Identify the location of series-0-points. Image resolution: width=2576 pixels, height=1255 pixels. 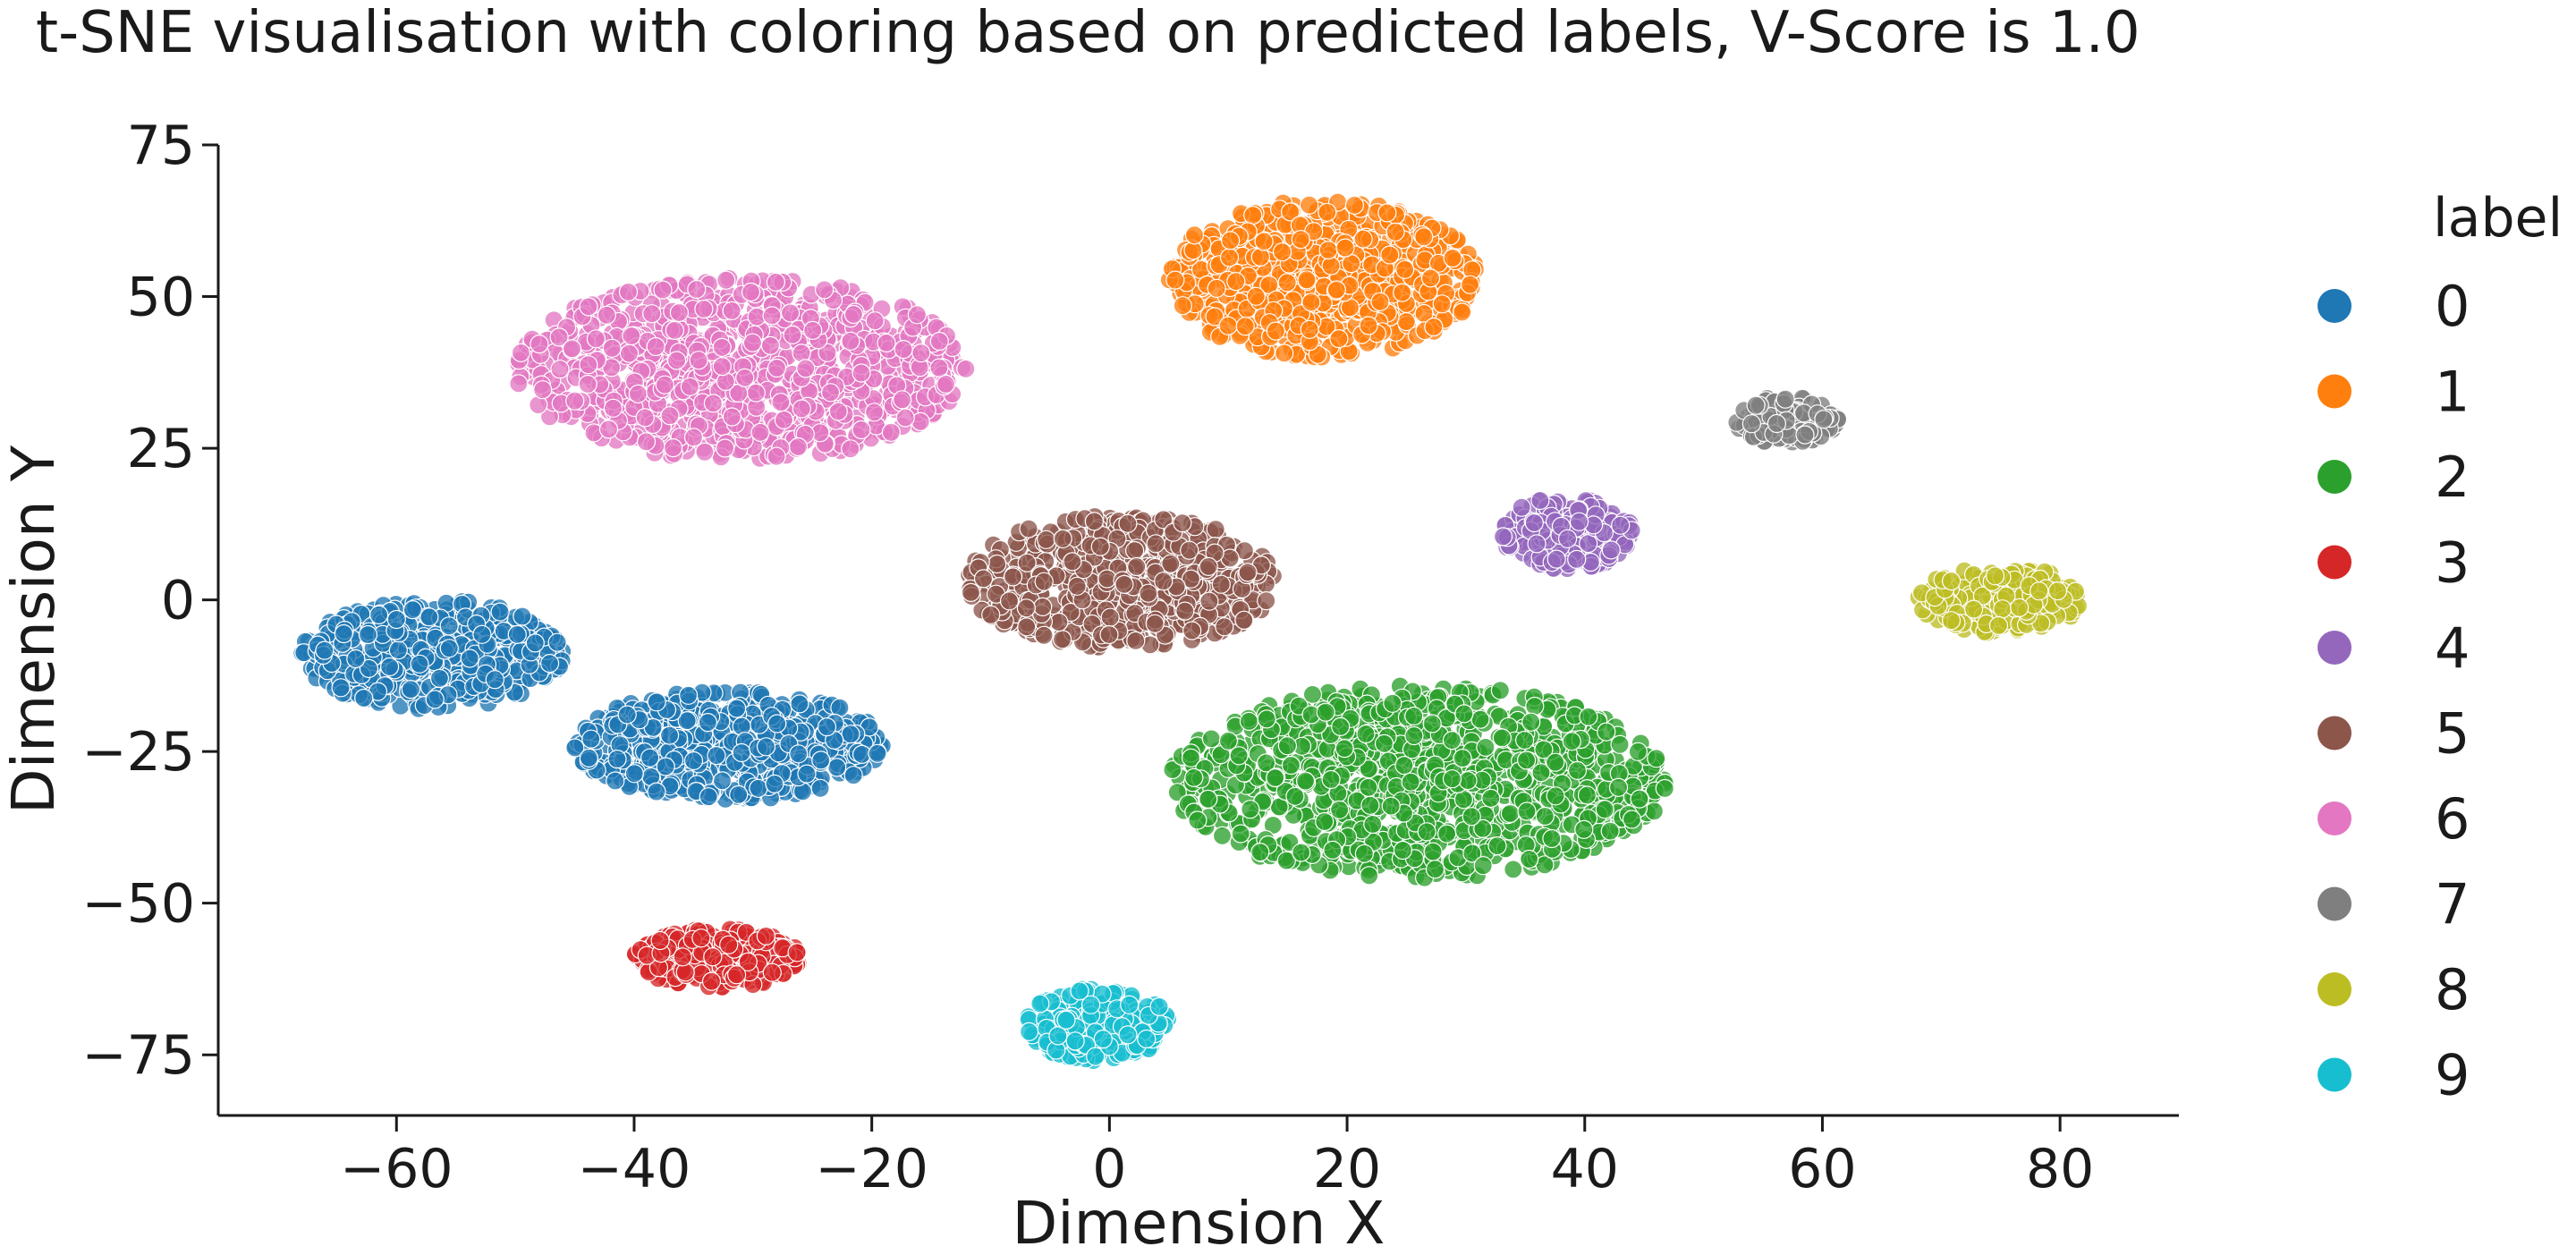
(592, 700).